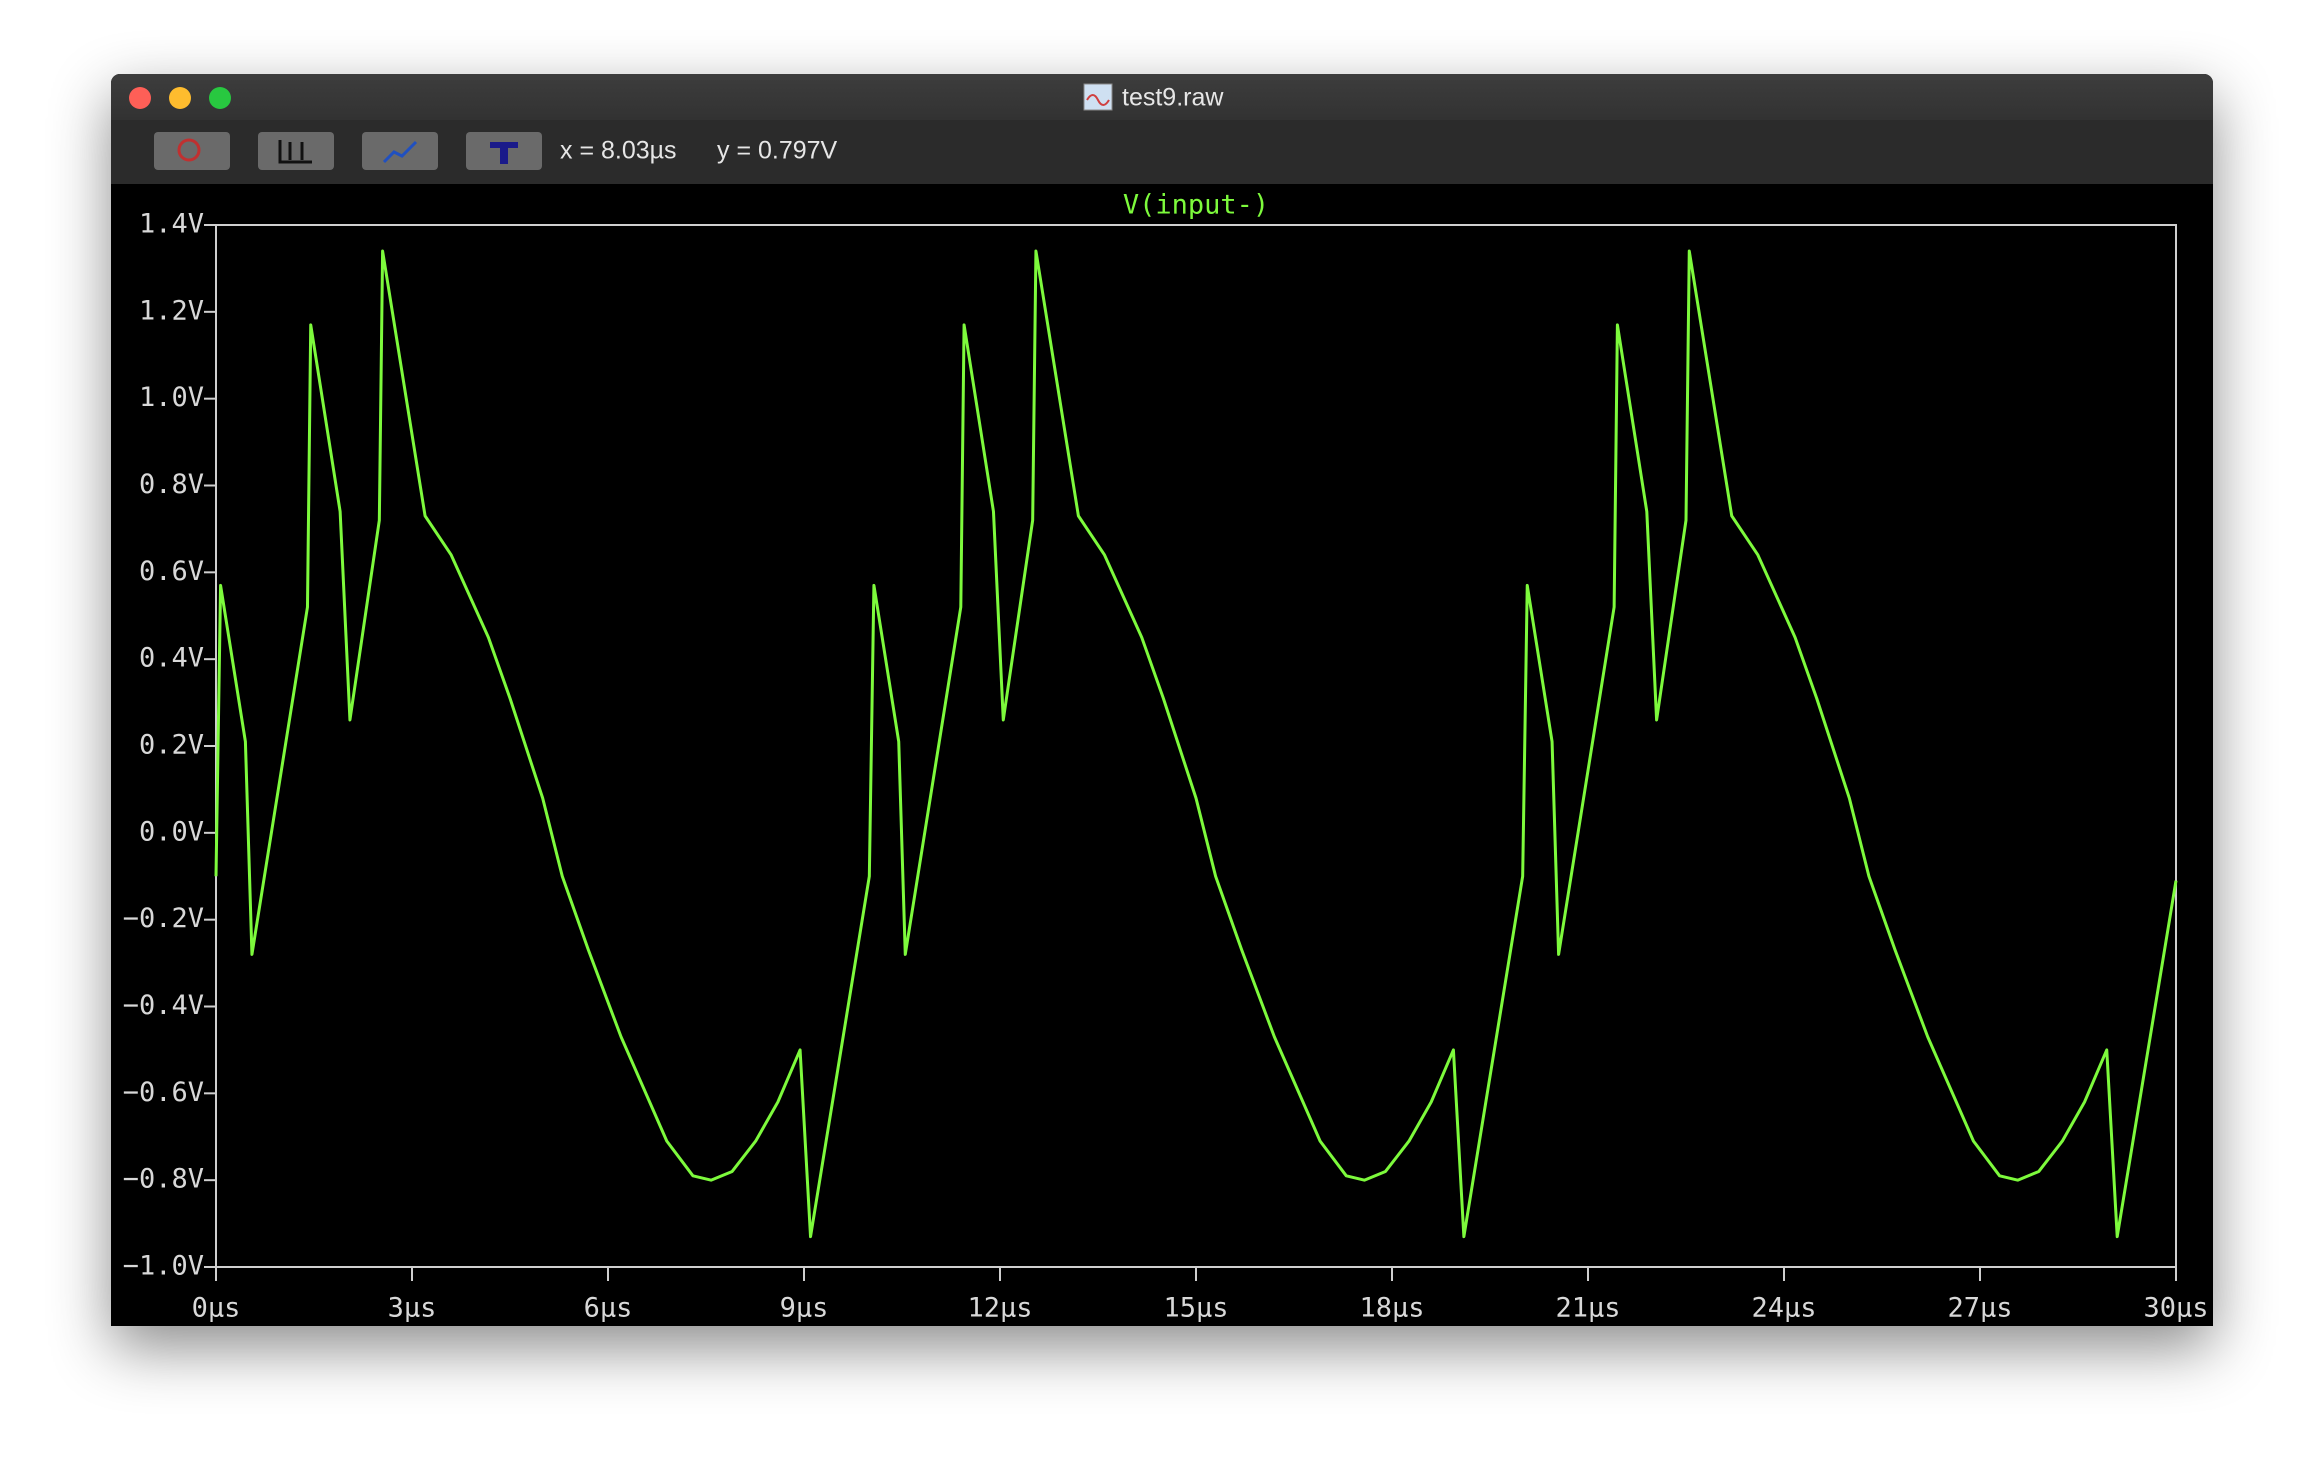  I want to click on y-tick-label: 0.2V, so click(171, 745).